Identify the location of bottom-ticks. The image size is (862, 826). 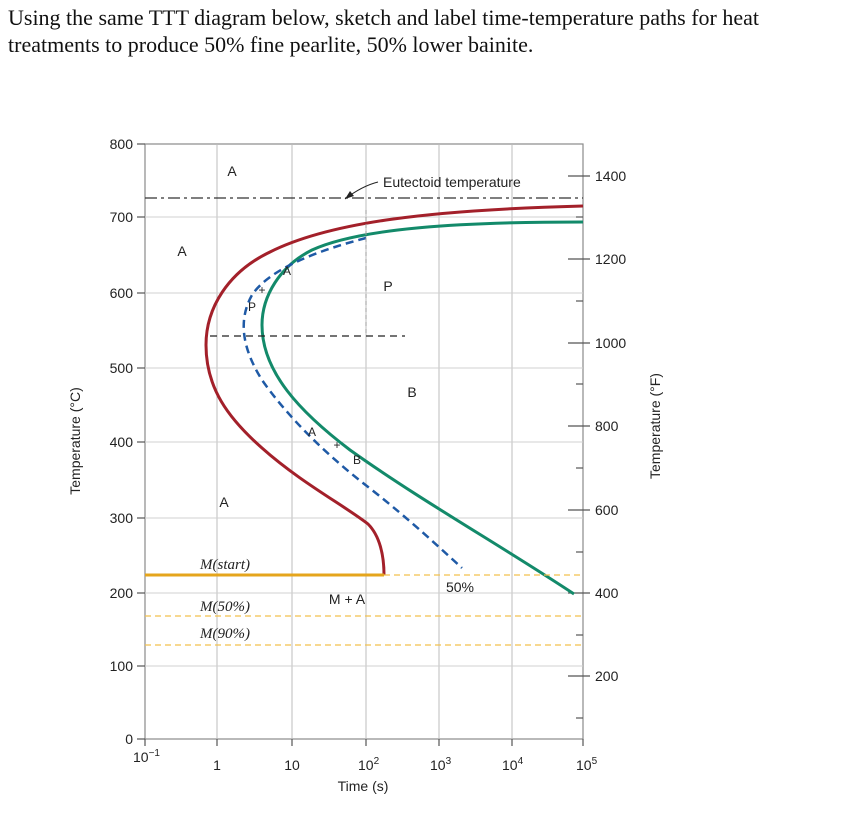
(364, 742).